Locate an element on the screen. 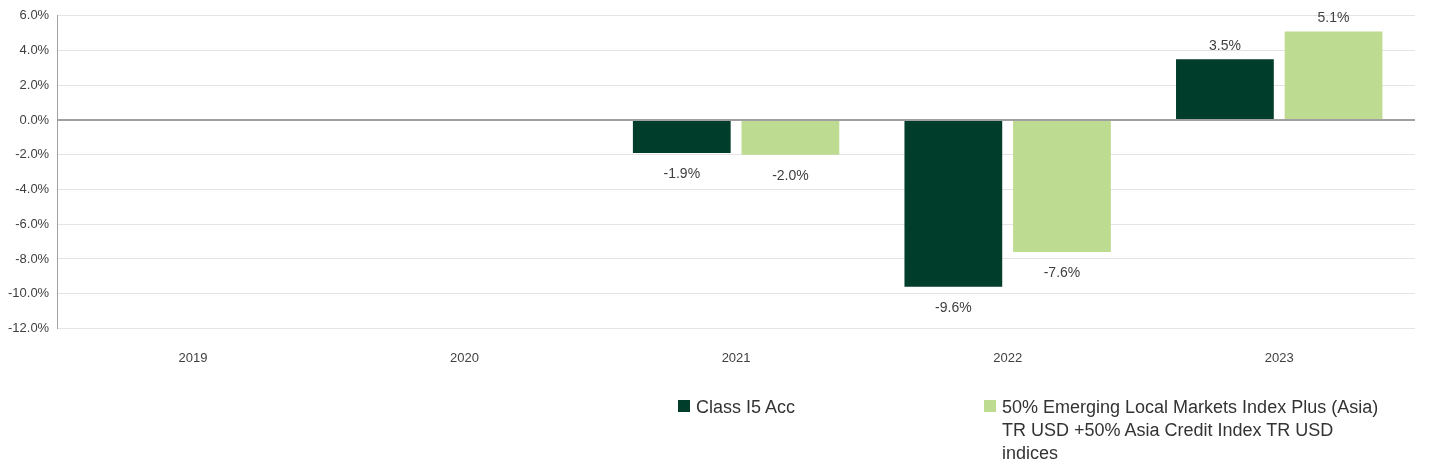 This screenshot has height=465, width=1435. data-label: 3.5% is located at coordinates (1224, 45).